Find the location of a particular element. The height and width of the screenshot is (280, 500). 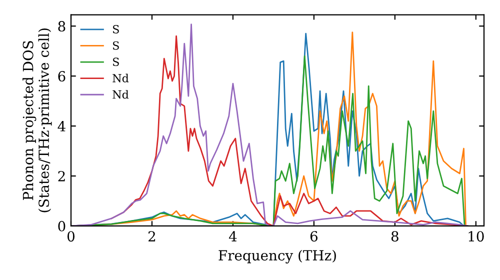

x-tick-label: 10 is located at coordinates (476, 236).